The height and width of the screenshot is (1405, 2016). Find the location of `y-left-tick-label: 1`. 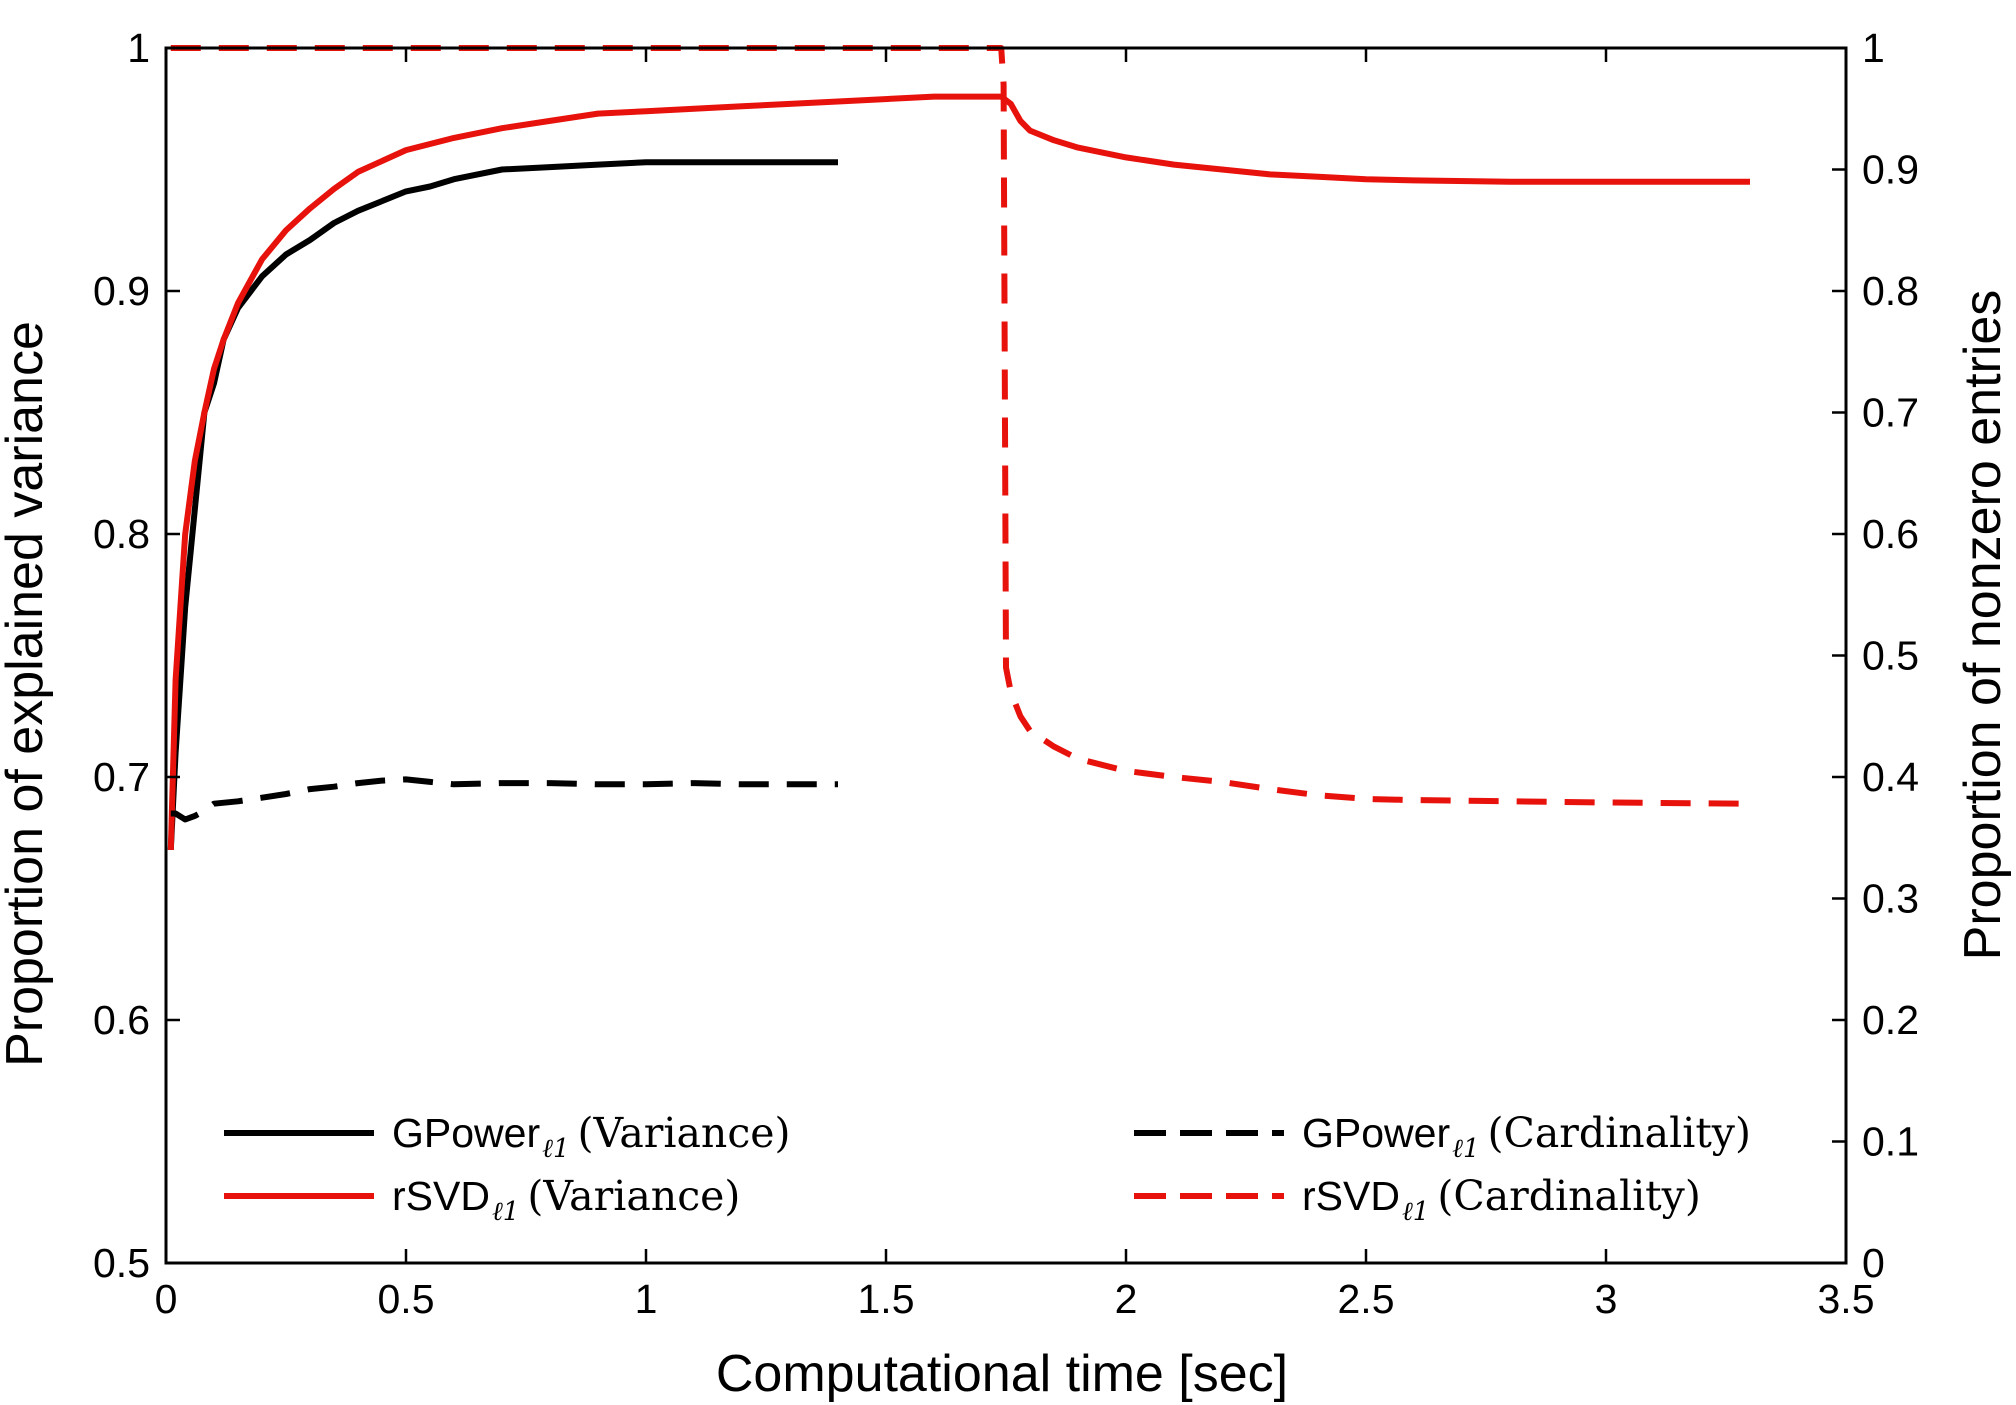

y-left-tick-label: 1 is located at coordinates (138, 48).